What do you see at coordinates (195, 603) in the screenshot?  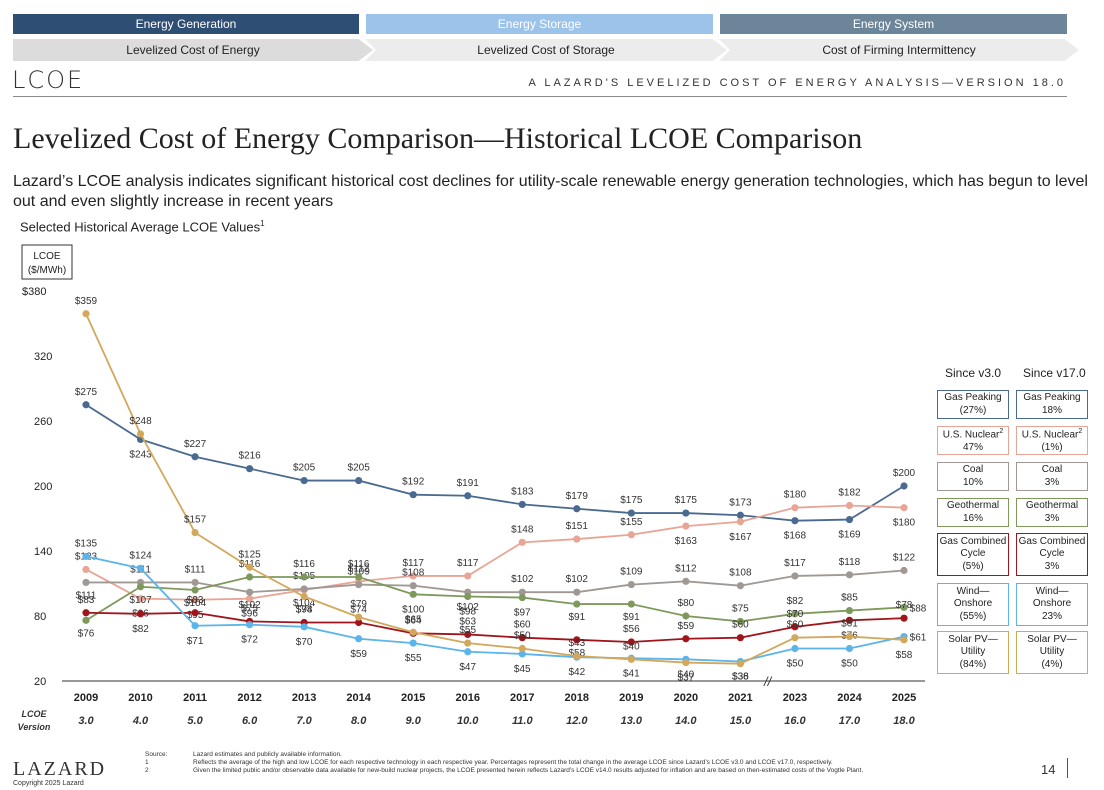 I see `data-label: $104` at bounding box center [195, 603].